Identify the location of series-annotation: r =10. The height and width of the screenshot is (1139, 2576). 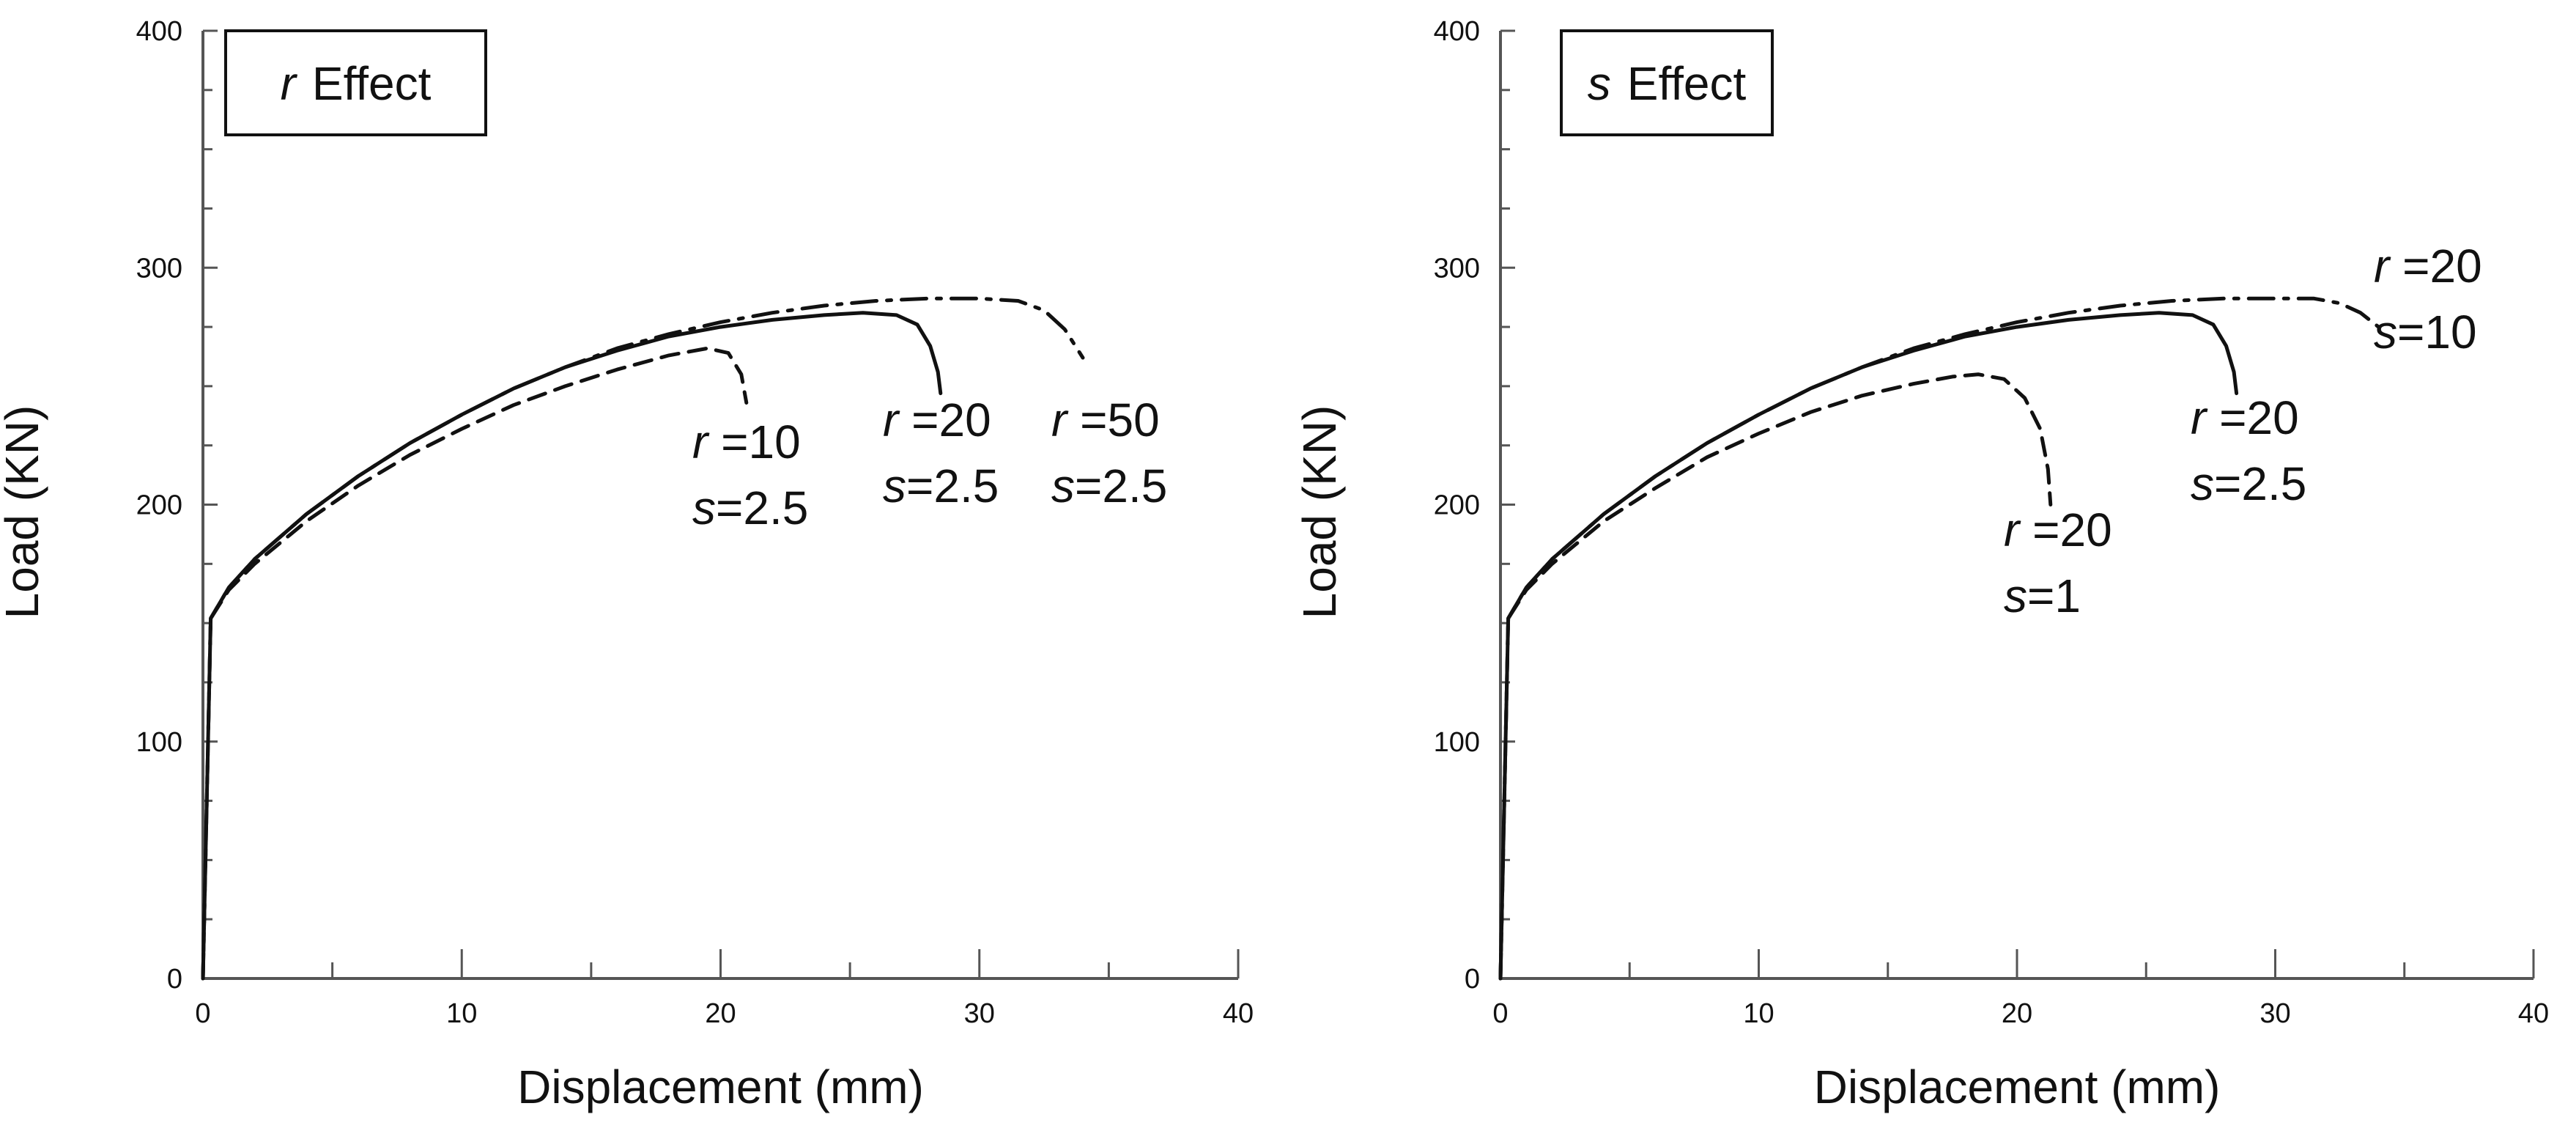
(746, 442).